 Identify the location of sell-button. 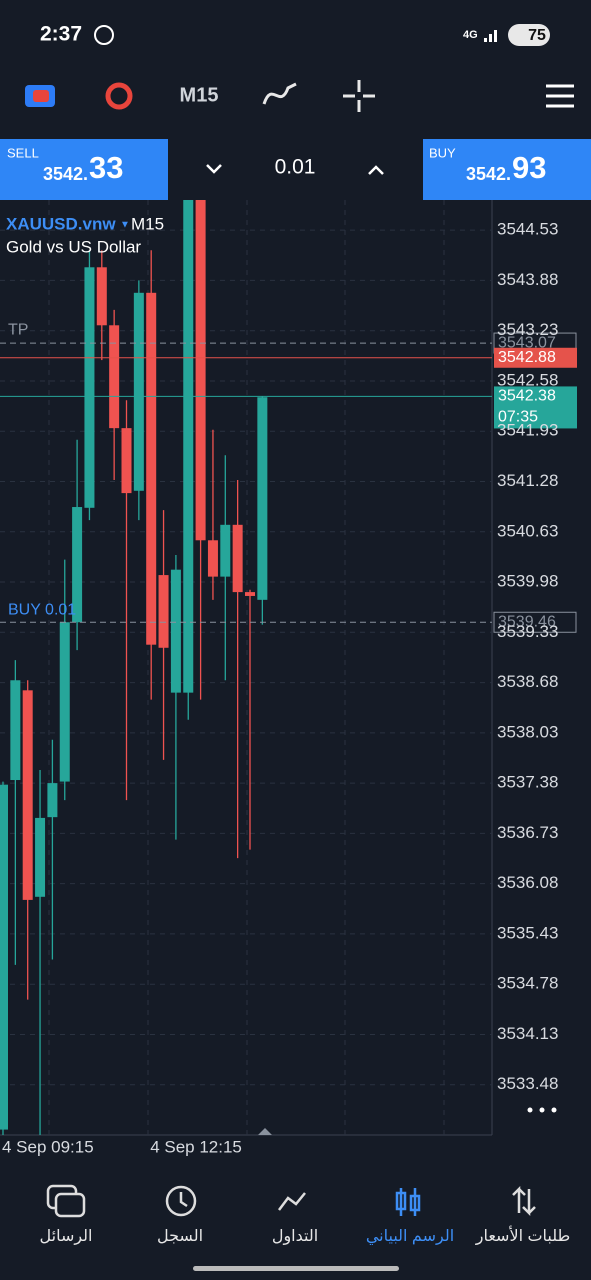
(84, 169).